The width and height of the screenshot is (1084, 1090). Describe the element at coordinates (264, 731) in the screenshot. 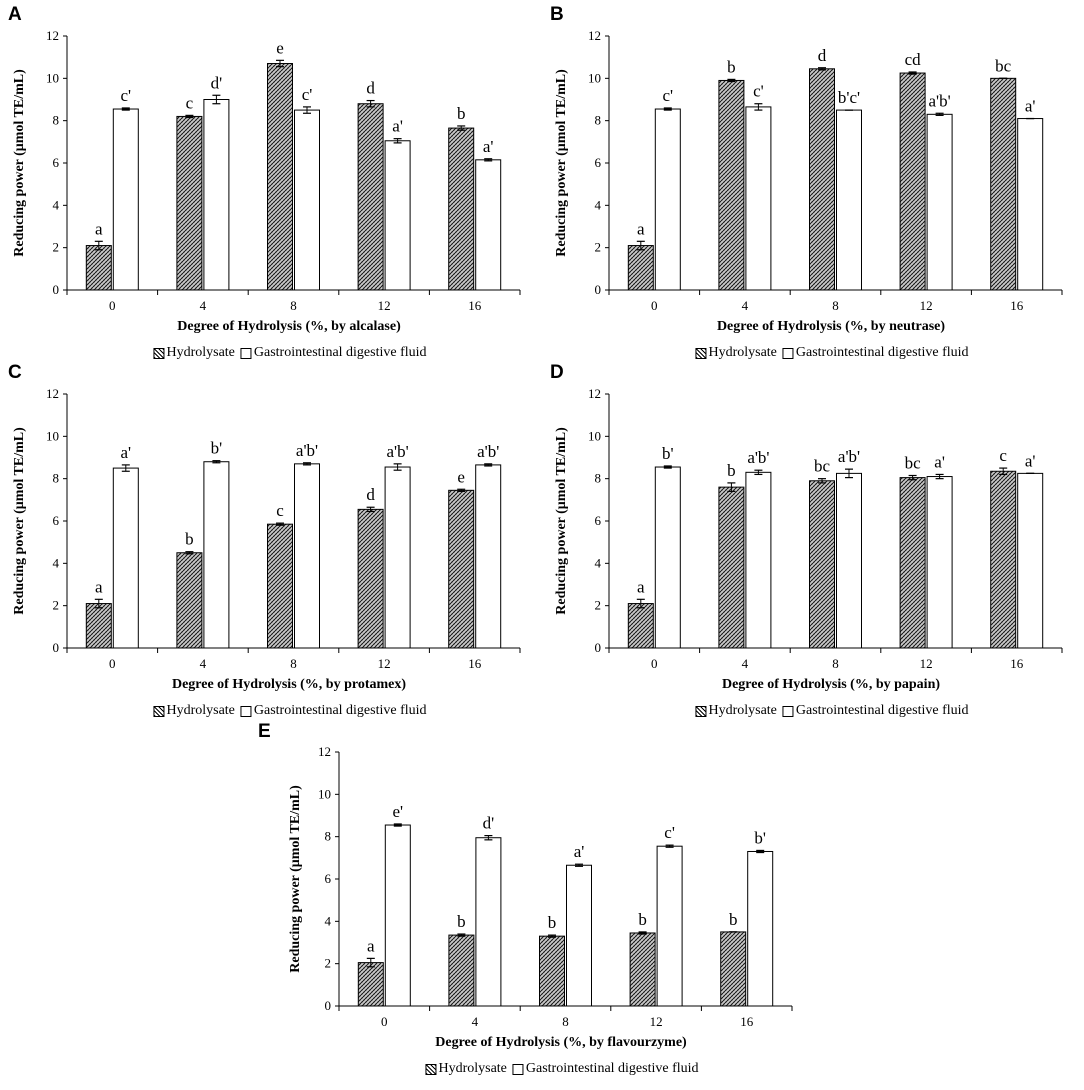

I see `panel-letter: E` at that location.